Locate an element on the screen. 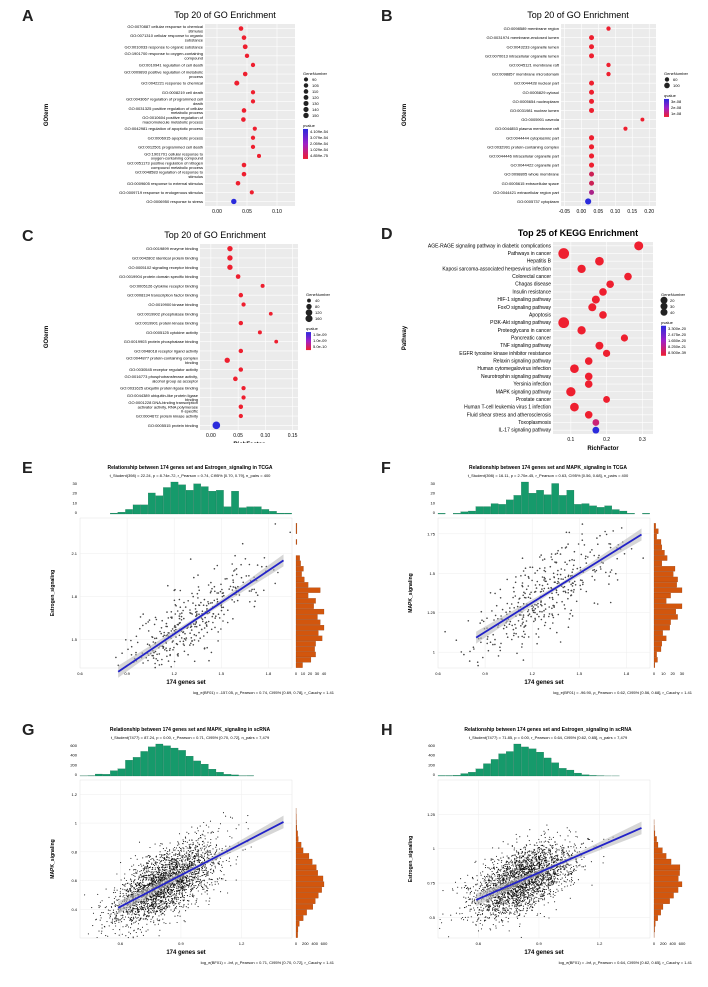 This screenshot has height=987, width=708. term-label: GO:0012501 programmed cell death is located at coordinates (170, 146).